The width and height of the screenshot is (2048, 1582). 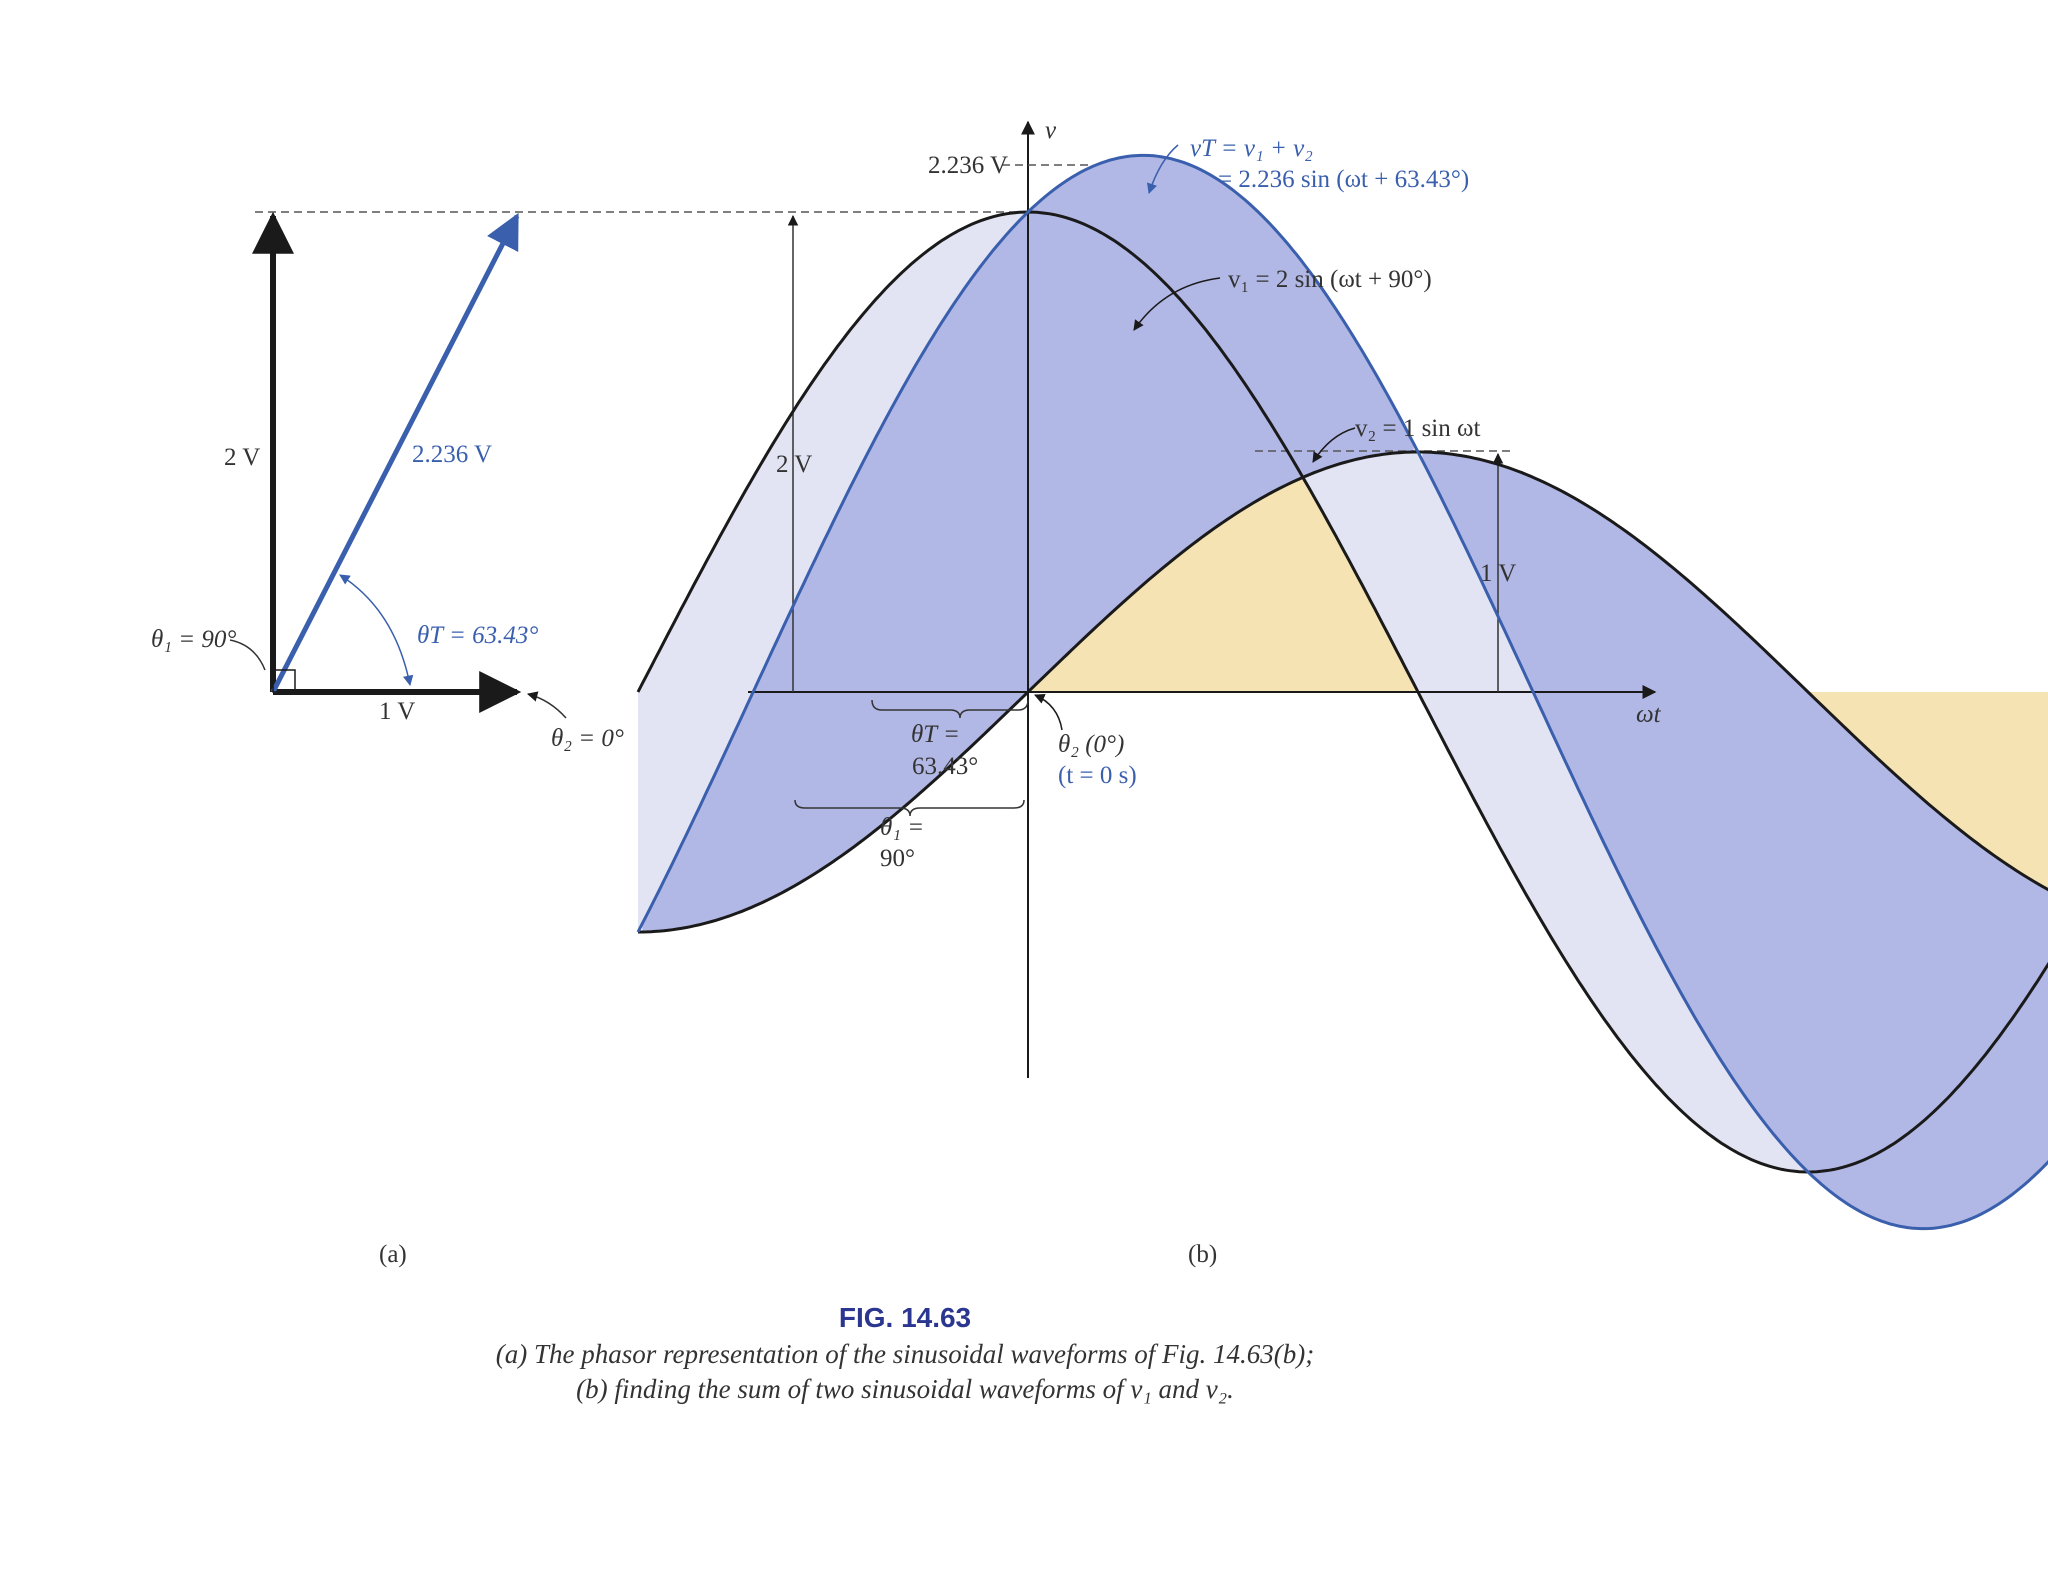 What do you see at coordinates (393, 1254) in the screenshot?
I see `panel-a-label: (a)` at bounding box center [393, 1254].